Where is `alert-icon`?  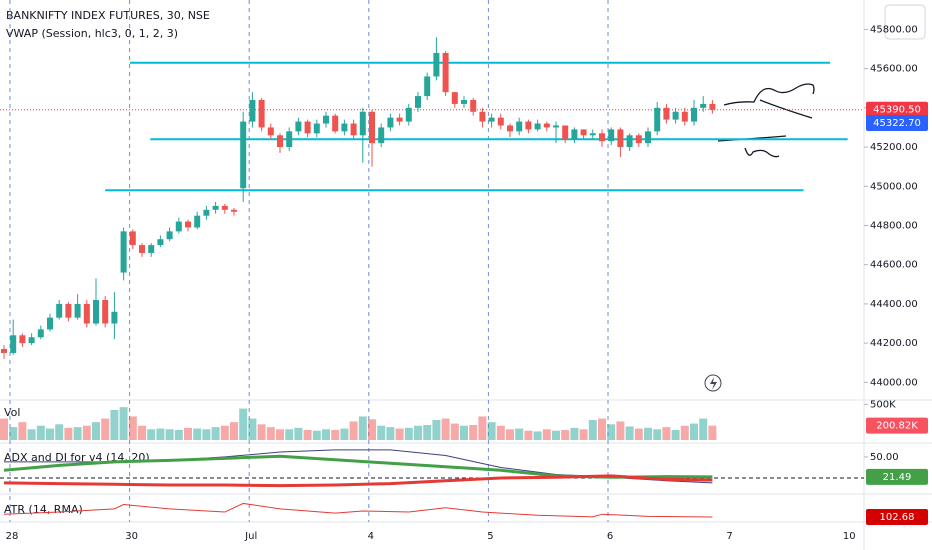 alert-icon is located at coordinates (713, 383).